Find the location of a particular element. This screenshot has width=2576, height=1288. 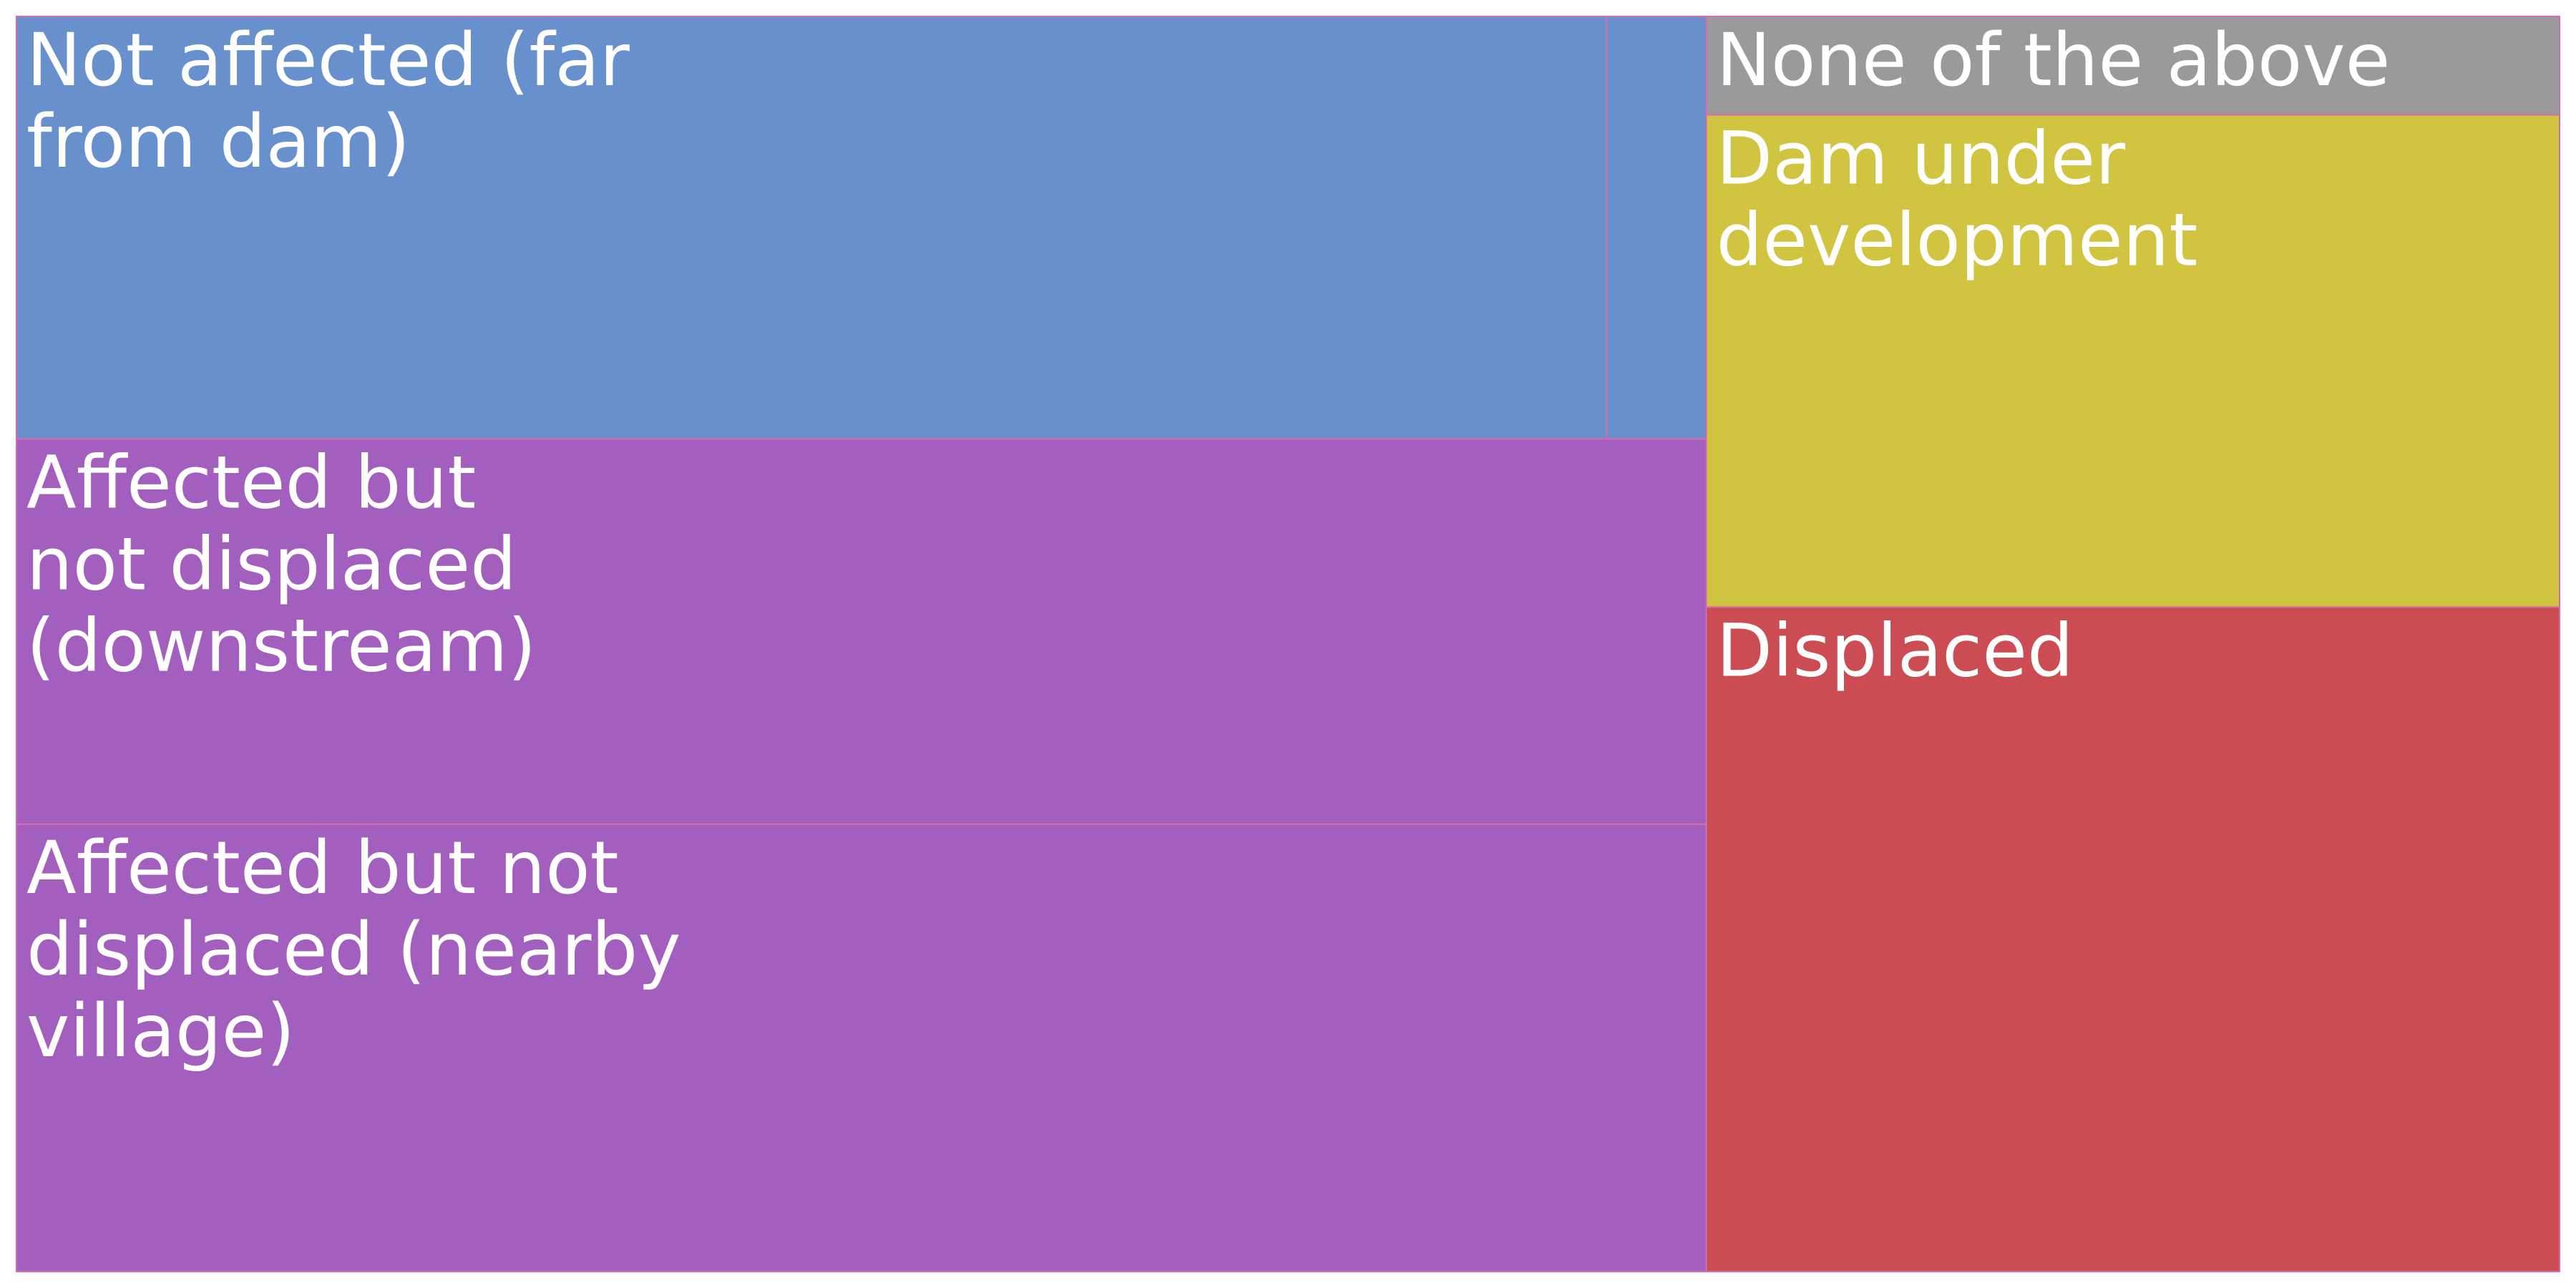

treemap-cell-label: Displaced is located at coordinates (1895, 650).